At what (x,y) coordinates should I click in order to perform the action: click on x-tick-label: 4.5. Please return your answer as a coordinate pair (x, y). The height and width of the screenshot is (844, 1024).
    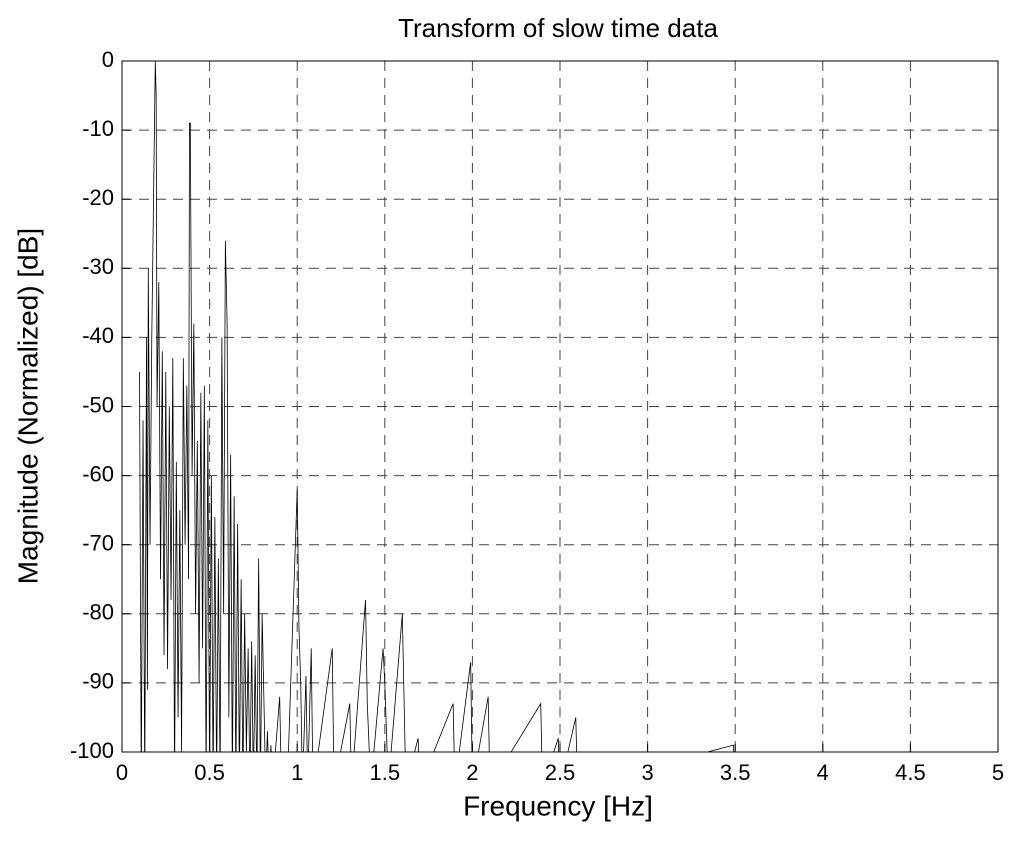
    Looking at the image, I should click on (910, 772).